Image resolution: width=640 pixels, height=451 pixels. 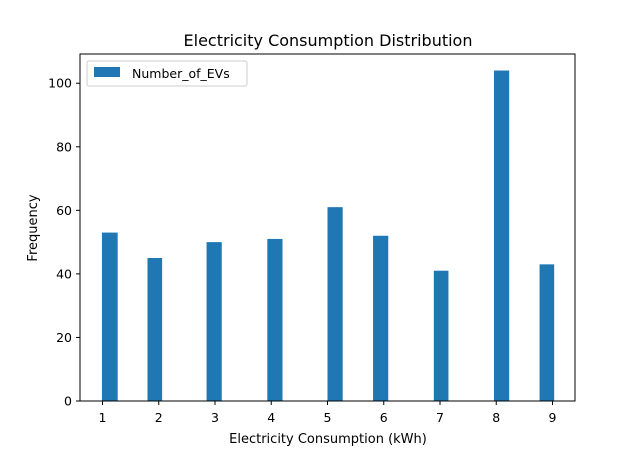 I want to click on legend-label: Number_of_EVs, so click(x=181, y=73).